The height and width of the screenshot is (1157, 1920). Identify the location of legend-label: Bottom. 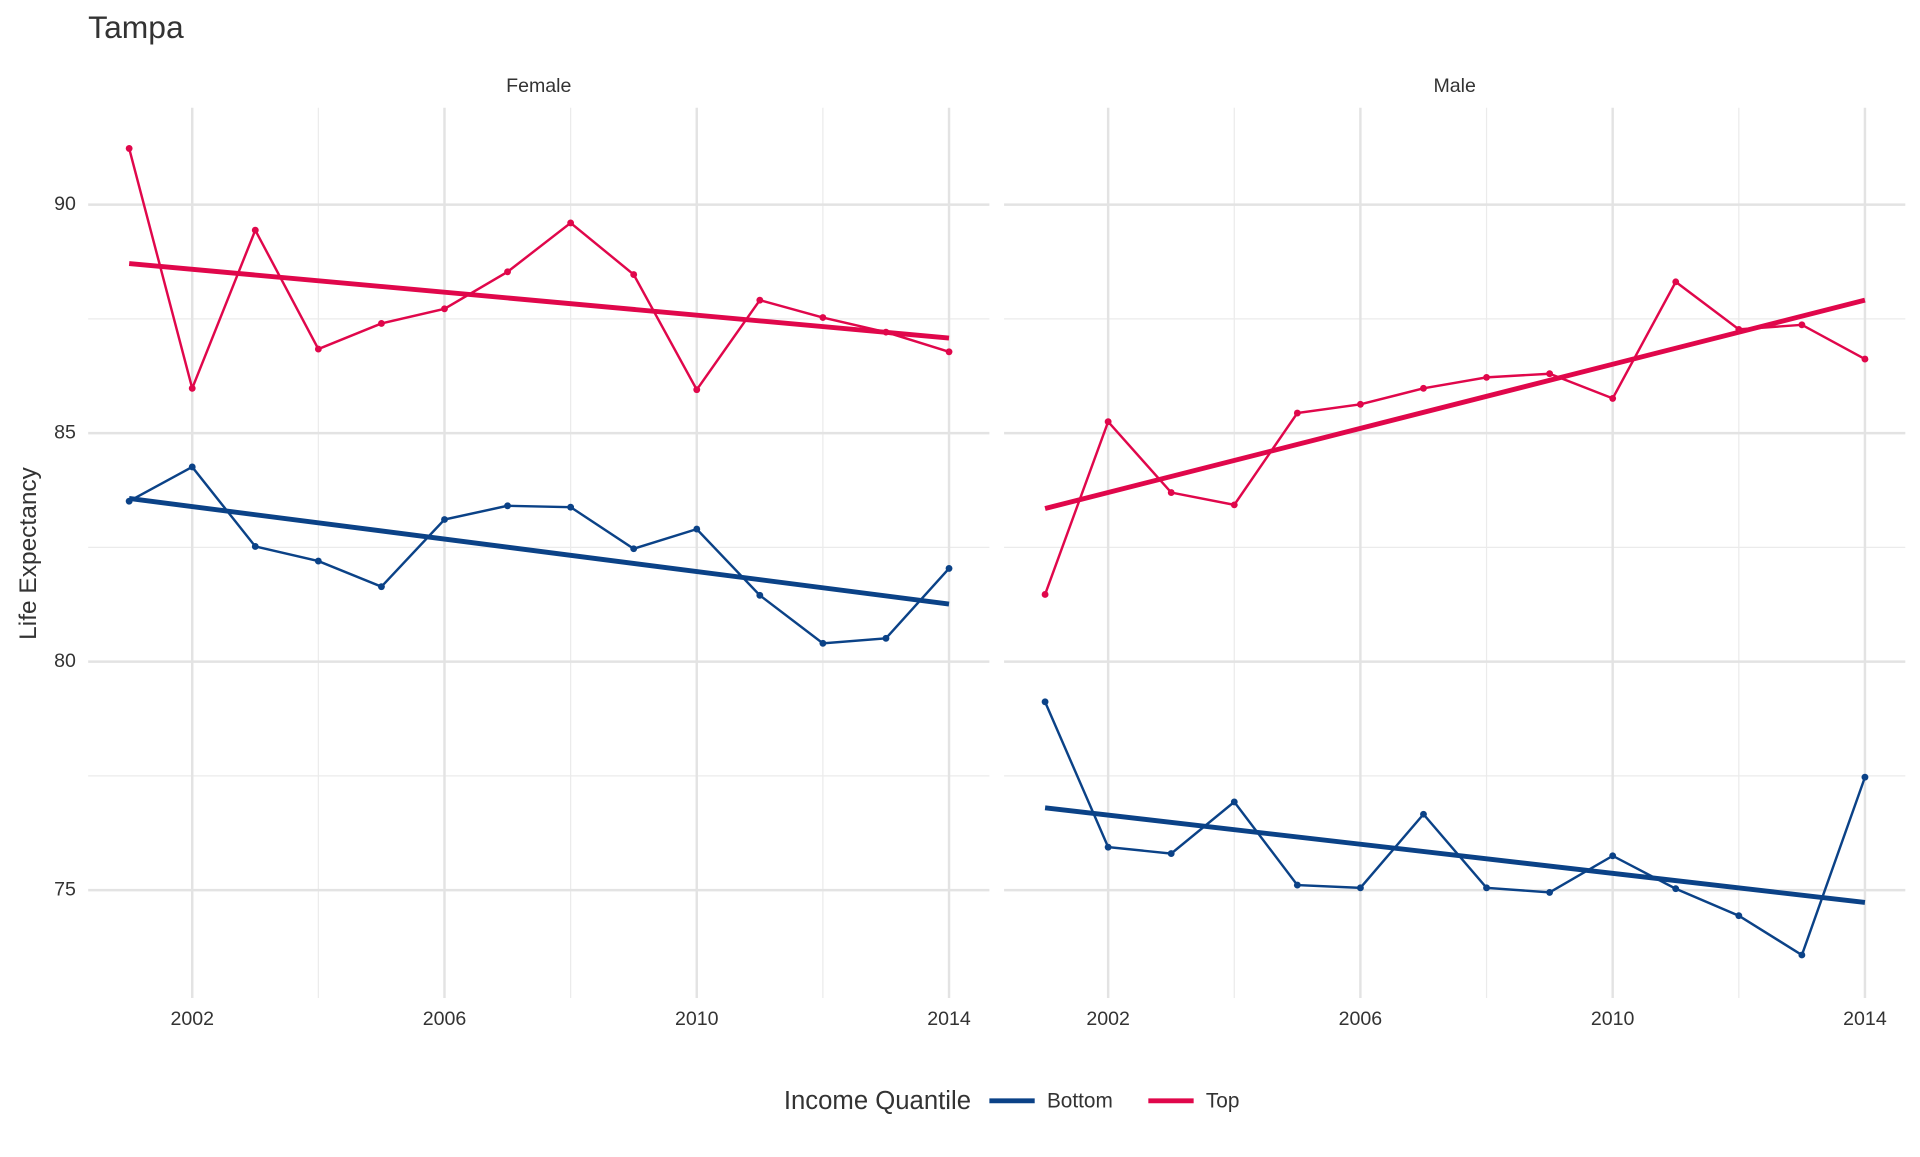
(1080, 1101).